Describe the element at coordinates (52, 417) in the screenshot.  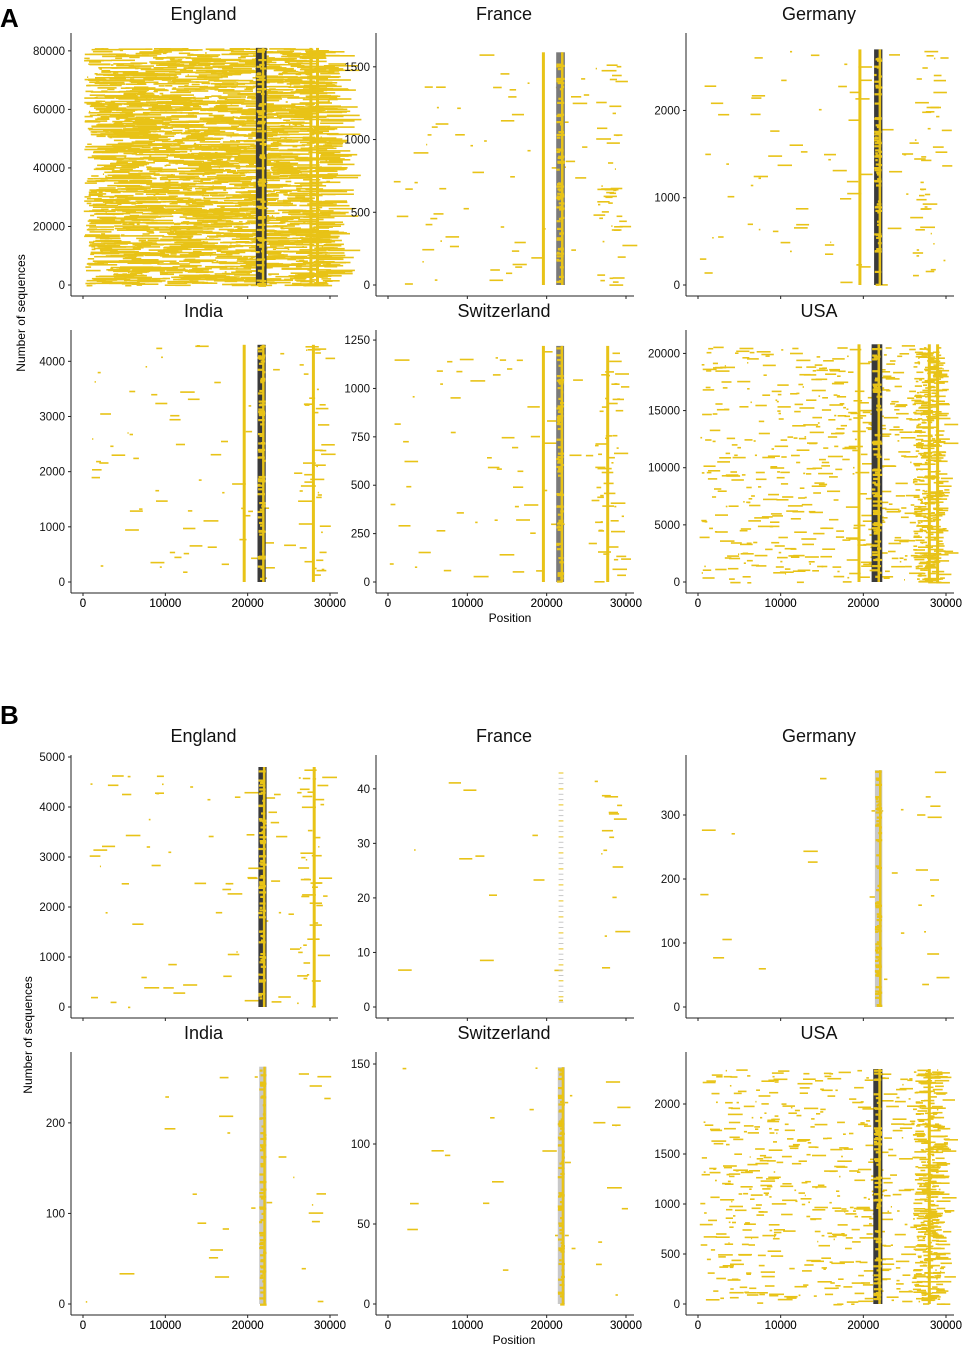
I see `y-tick-label: 3000` at that location.